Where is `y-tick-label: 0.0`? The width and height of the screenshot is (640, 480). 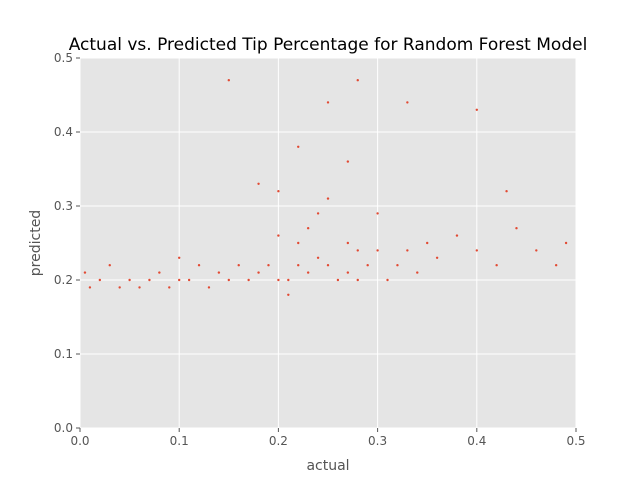
y-tick-label: 0.0 is located at coordinates (63, 428).